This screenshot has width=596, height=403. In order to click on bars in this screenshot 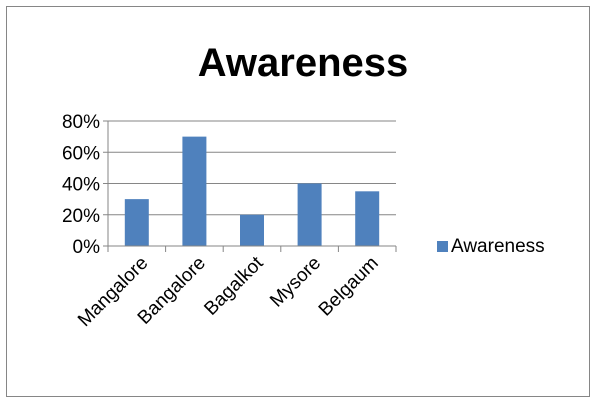, I will do `click(252, 191)`.